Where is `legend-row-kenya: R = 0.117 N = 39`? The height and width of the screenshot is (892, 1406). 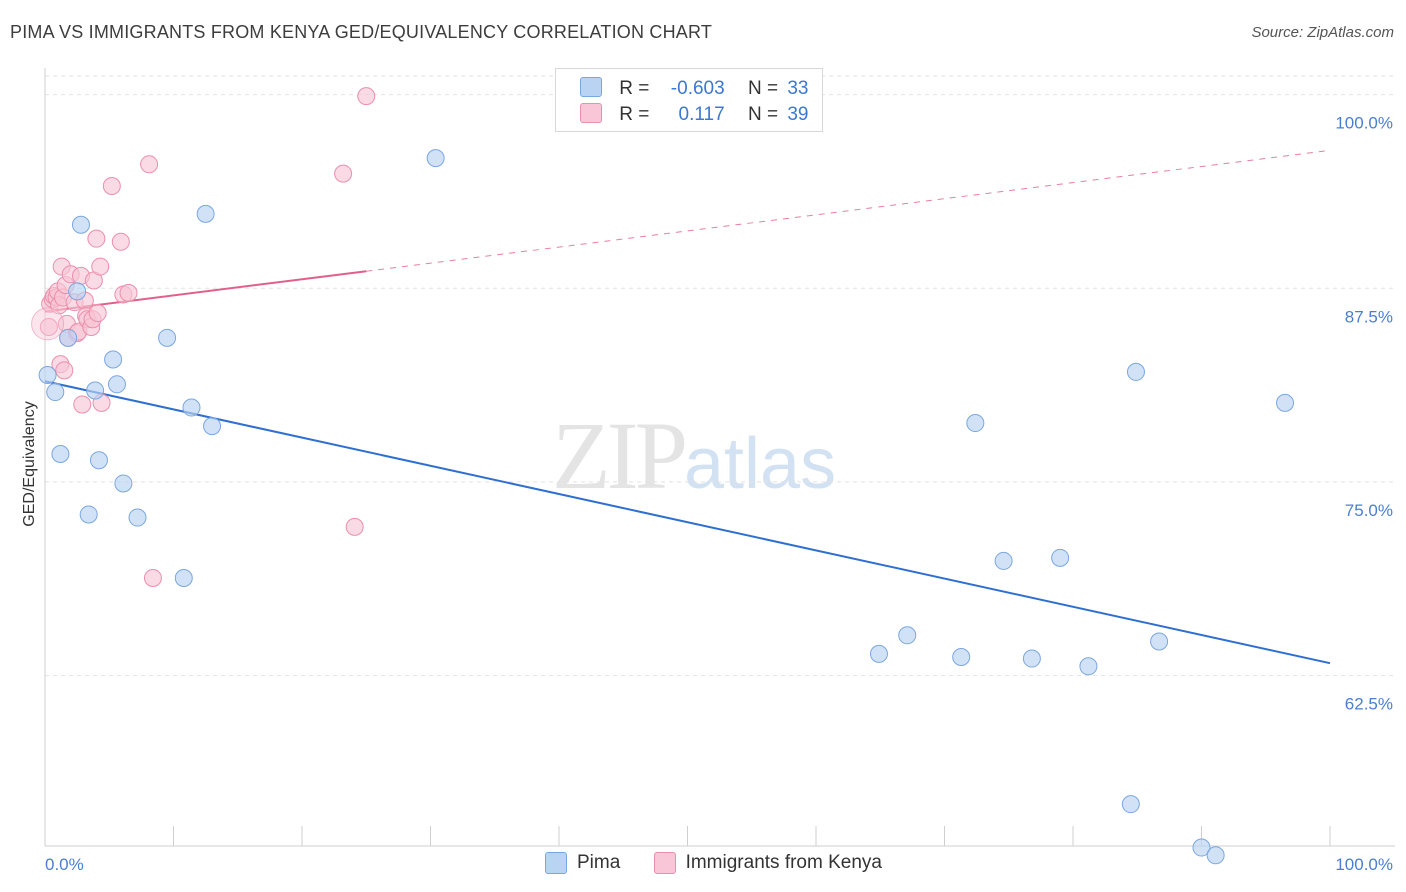
legend-row-kenya: R = 0.117 N = 39 is located at coordinates (694, 114).